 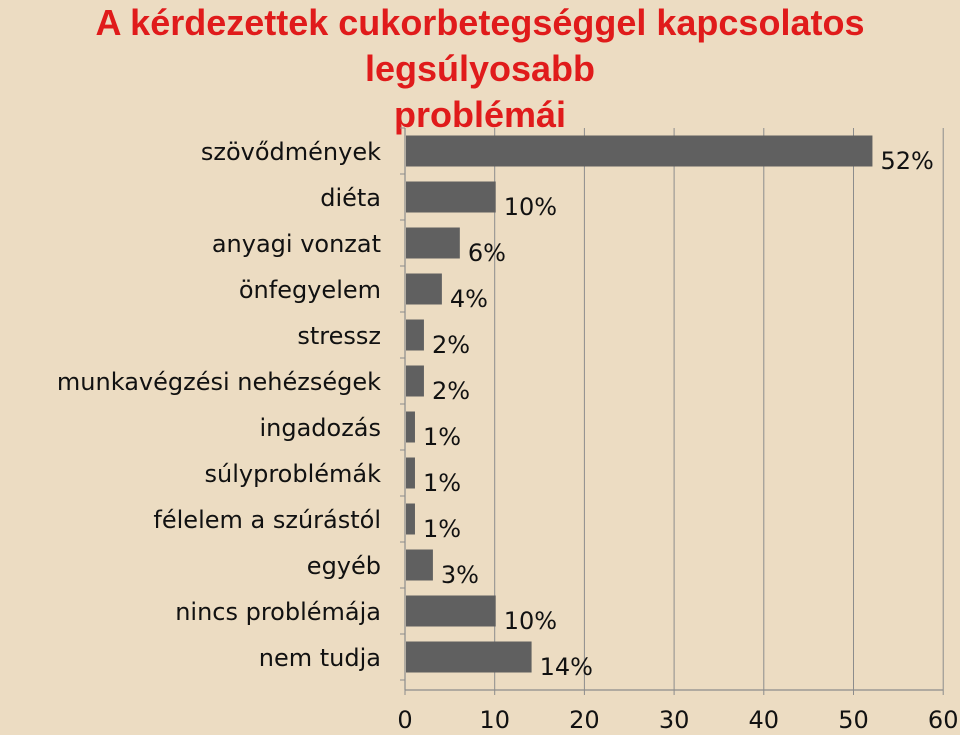 What do you see at coordinates (320, 658) in the screenshot?
I see `category-label: nem tudja` at bounding box center [320, 658].